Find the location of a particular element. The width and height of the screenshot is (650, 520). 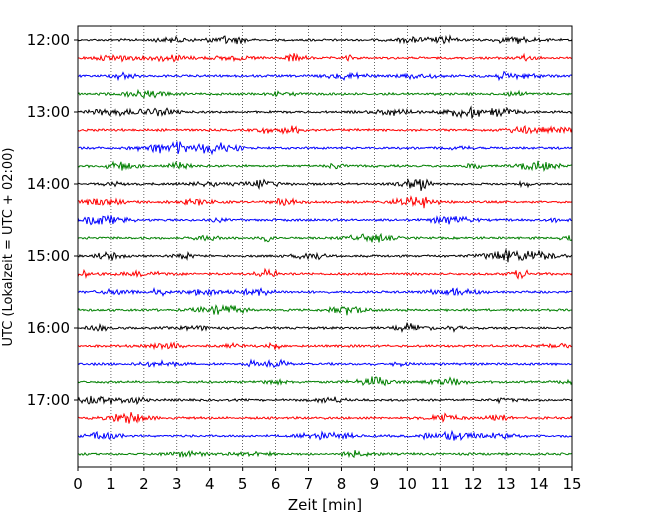

x-tick-label: 6 is located at coordinates (276, 484).